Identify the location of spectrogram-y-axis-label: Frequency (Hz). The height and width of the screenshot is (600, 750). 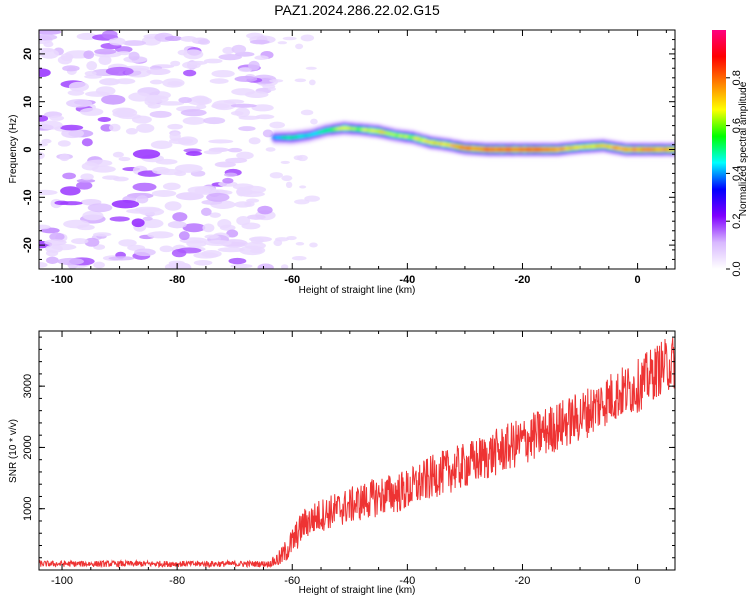
(13, 149).